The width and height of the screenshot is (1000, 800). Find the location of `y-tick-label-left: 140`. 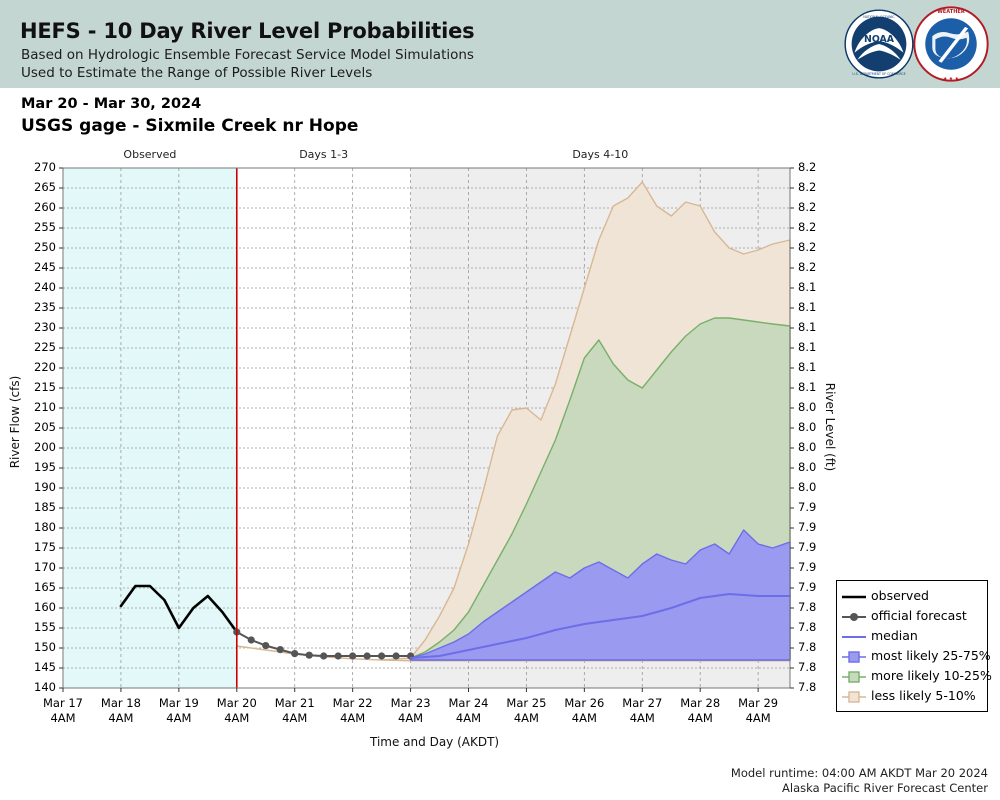

y-tick-label-left: 140 is located at coordinates (45, 687).